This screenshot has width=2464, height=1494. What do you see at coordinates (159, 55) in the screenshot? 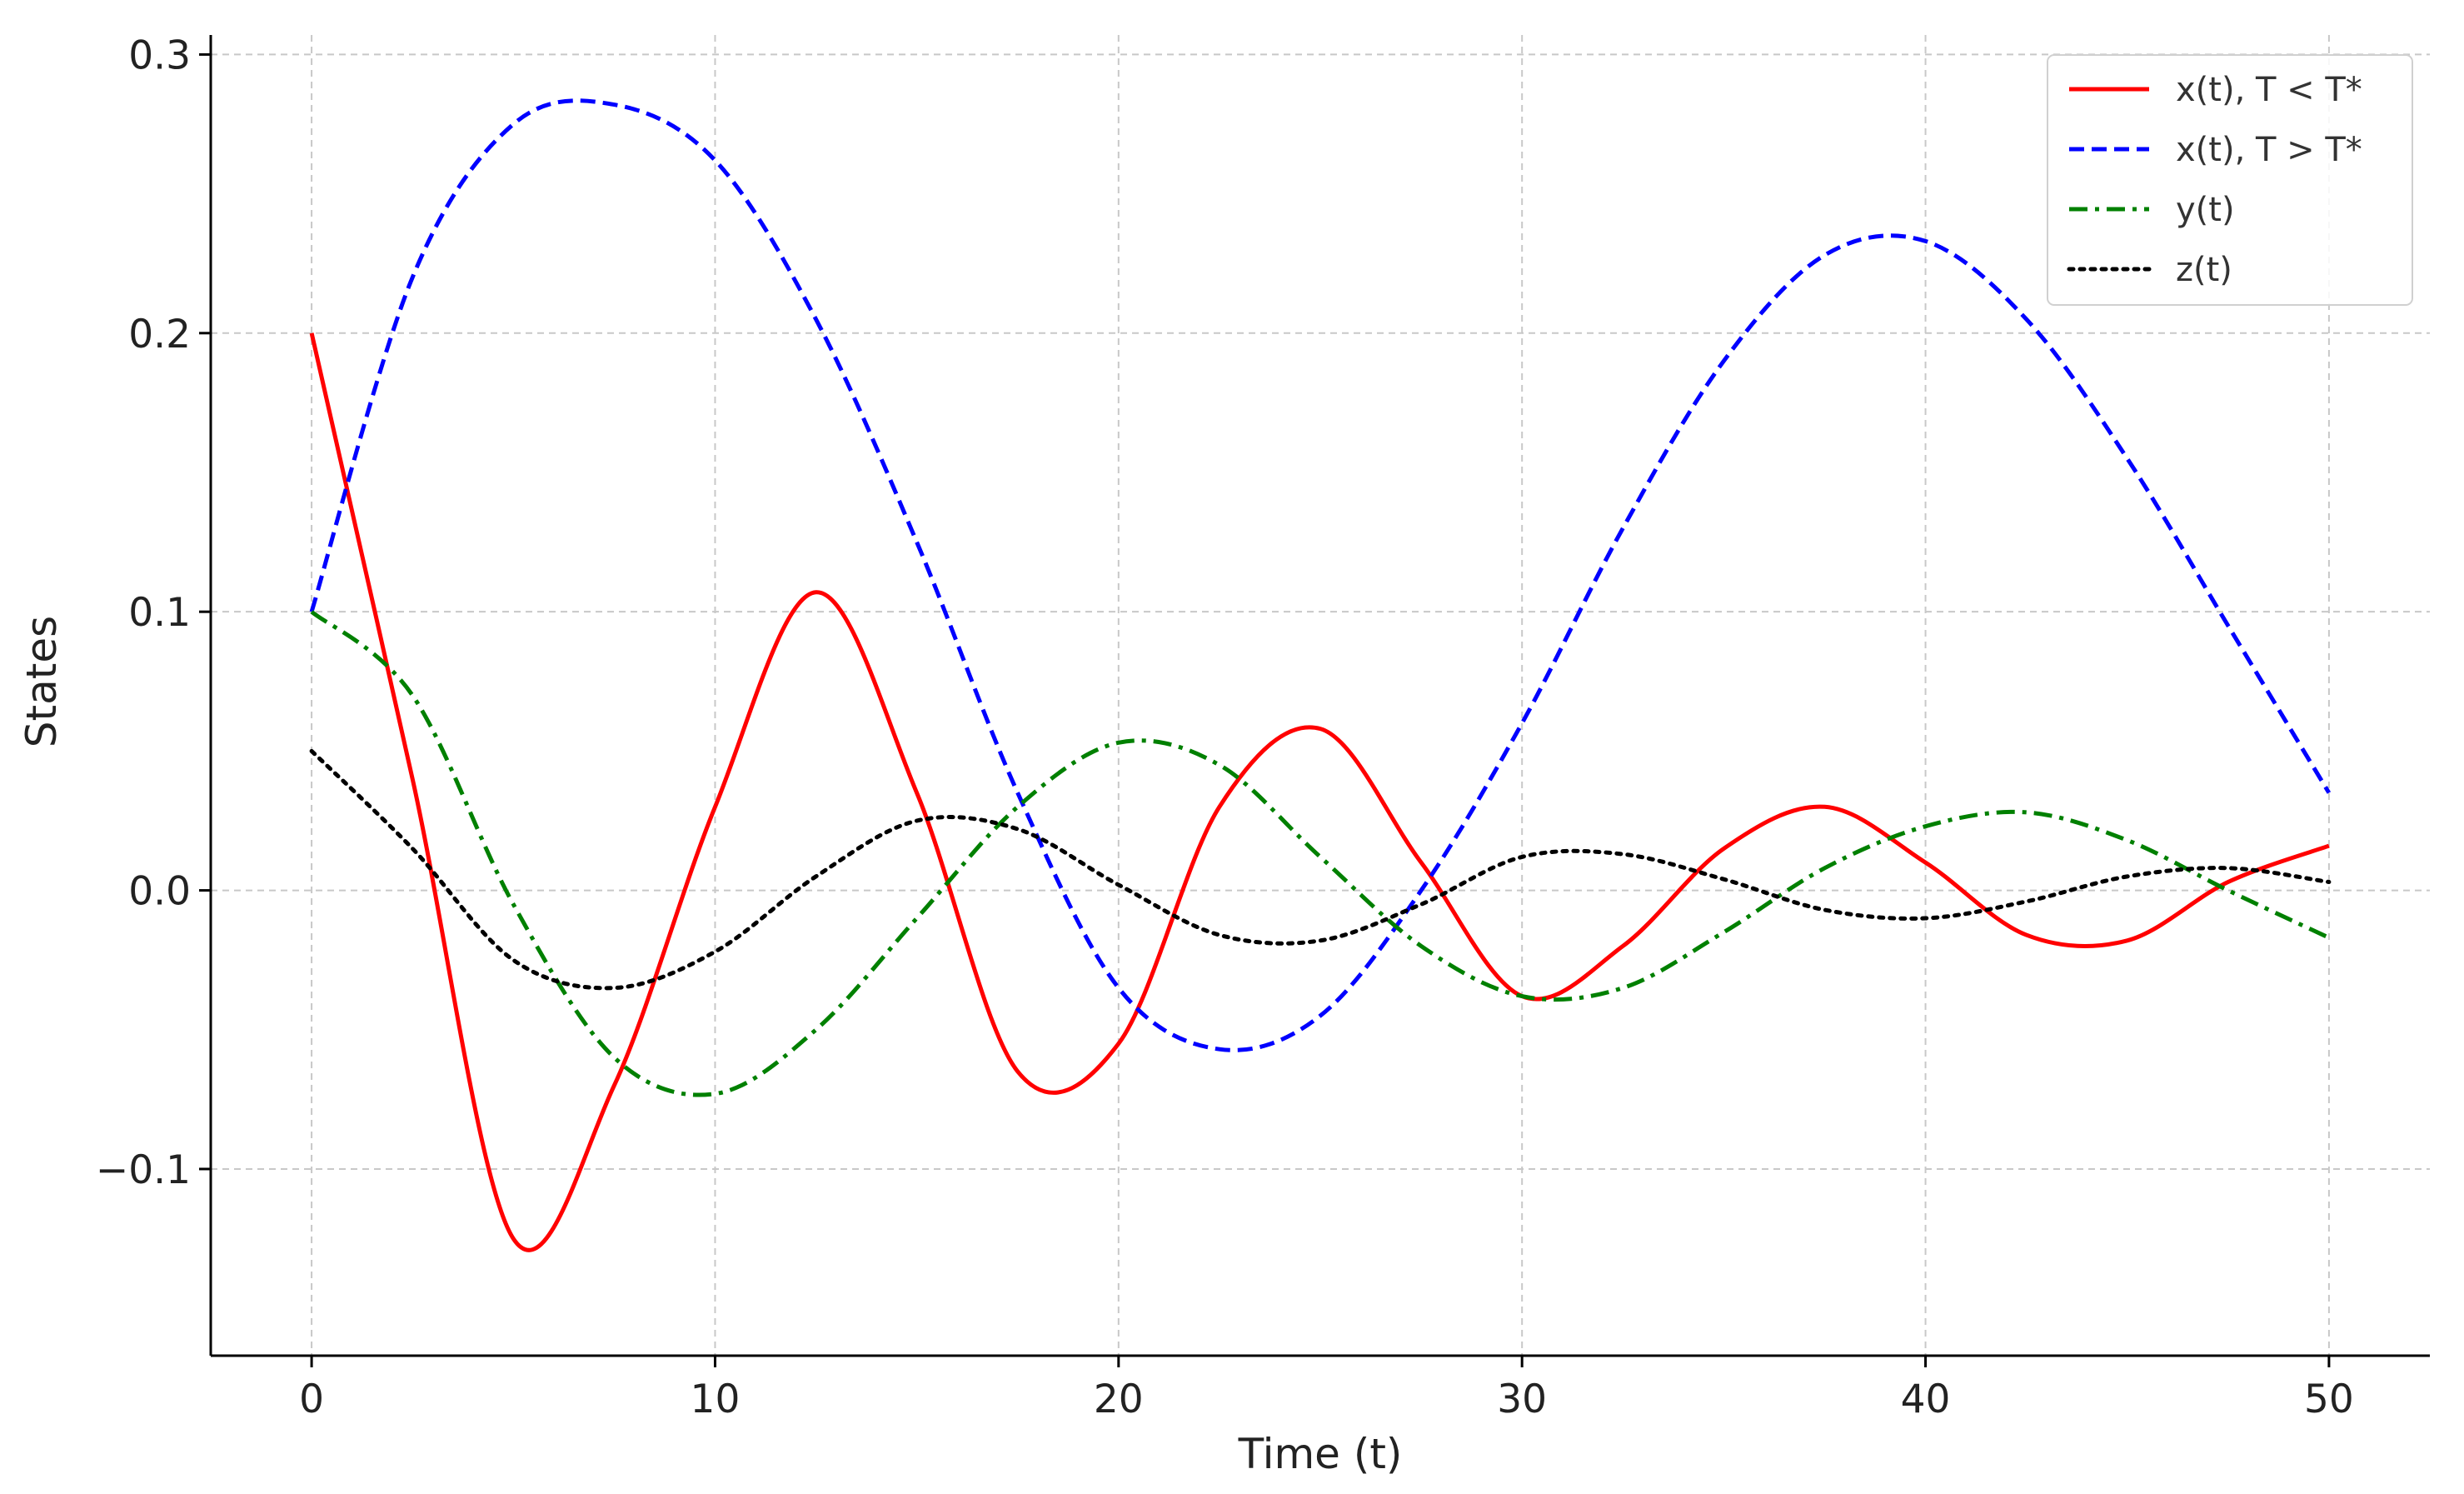
I see `y-tick-label: 0.3` at bounding box center [159, 55].